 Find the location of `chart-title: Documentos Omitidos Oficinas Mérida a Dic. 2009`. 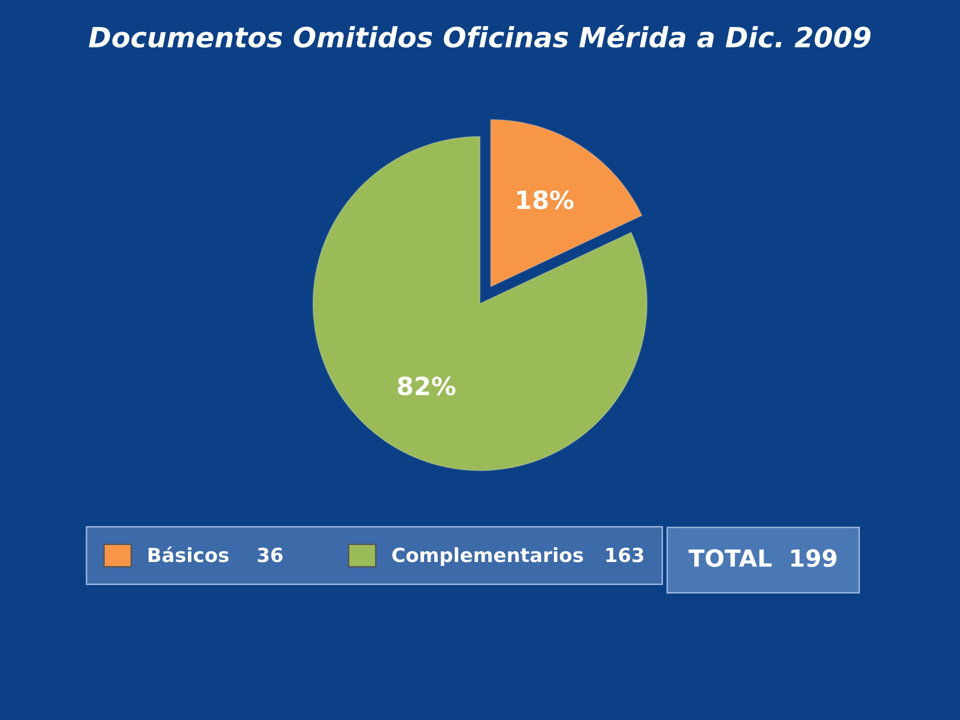

chart-title: Documentos Omitidos Oficinas Mérida a Dic. 2009 is located at coordinates (479, 36).